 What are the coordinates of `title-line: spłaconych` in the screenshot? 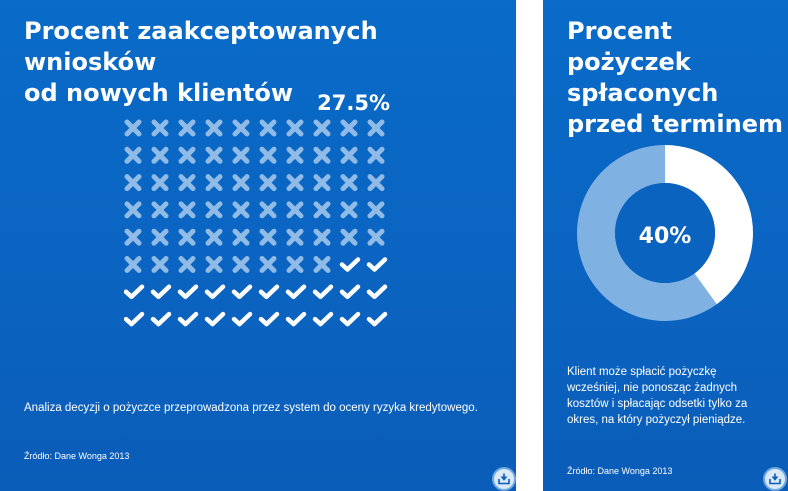 It's located at (643, 93).